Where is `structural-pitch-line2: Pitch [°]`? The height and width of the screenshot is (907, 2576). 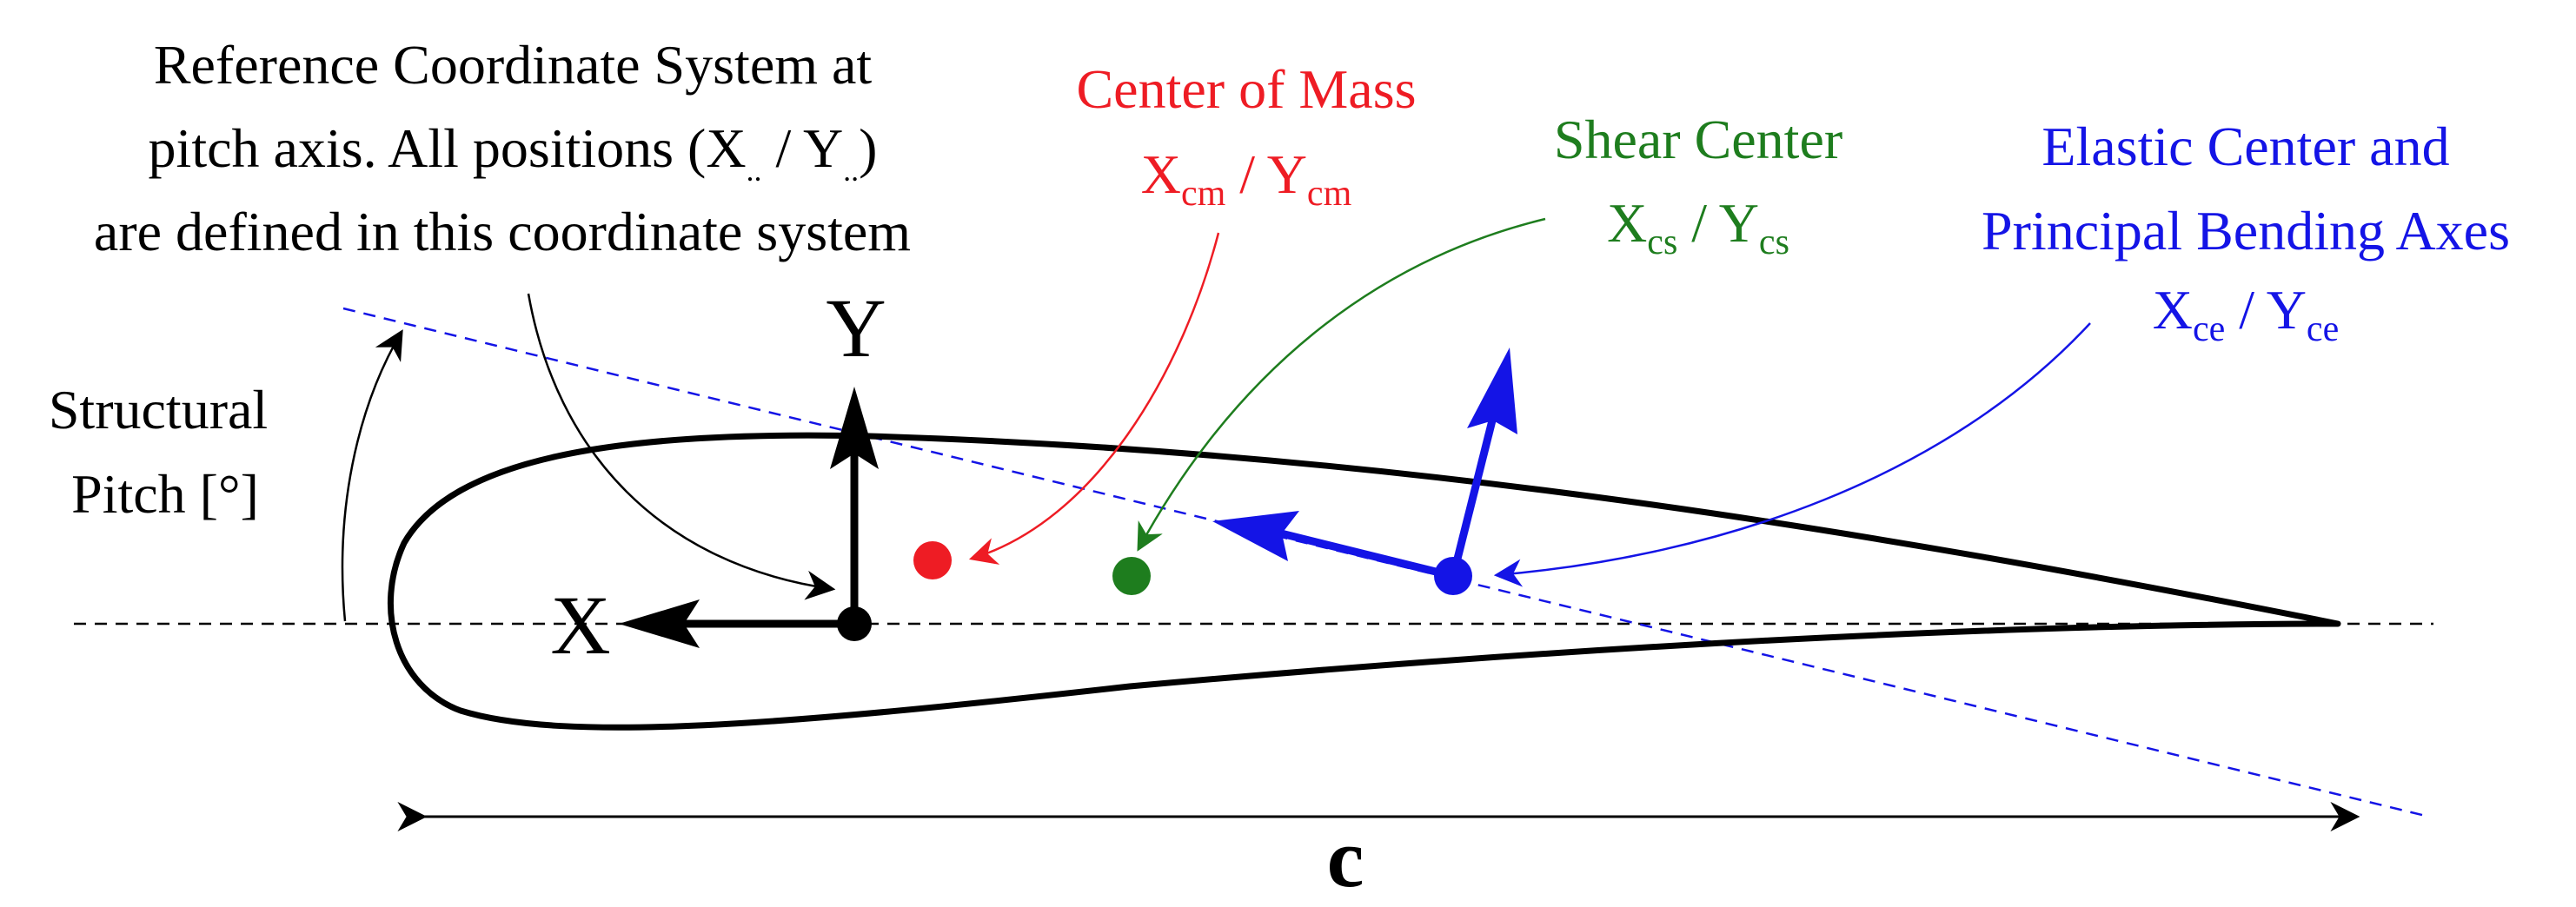 structural-pitch-line2: Pitch [°] is located at coordinates (165, 494).